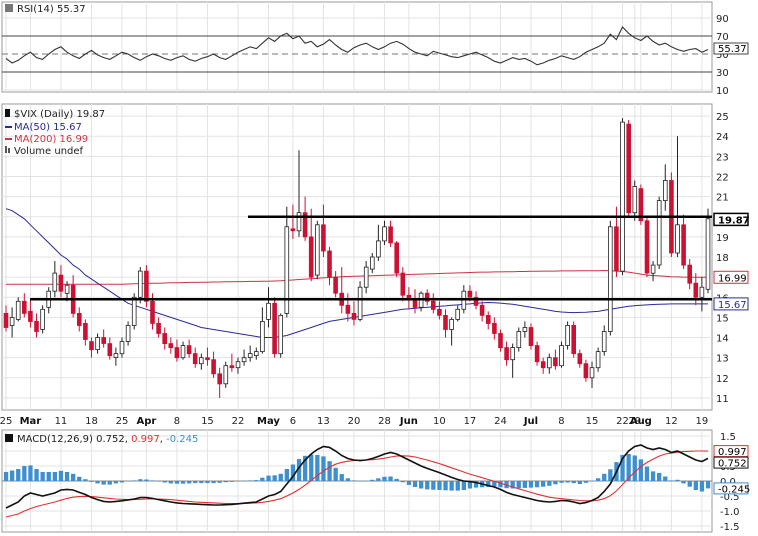 Image resolution: width=758 pixels, height=536 pixels. What do you see at coordinates (323, 421) in the screenshot?
I see `x-tick-label: 13` at bounding box center [323, 421].